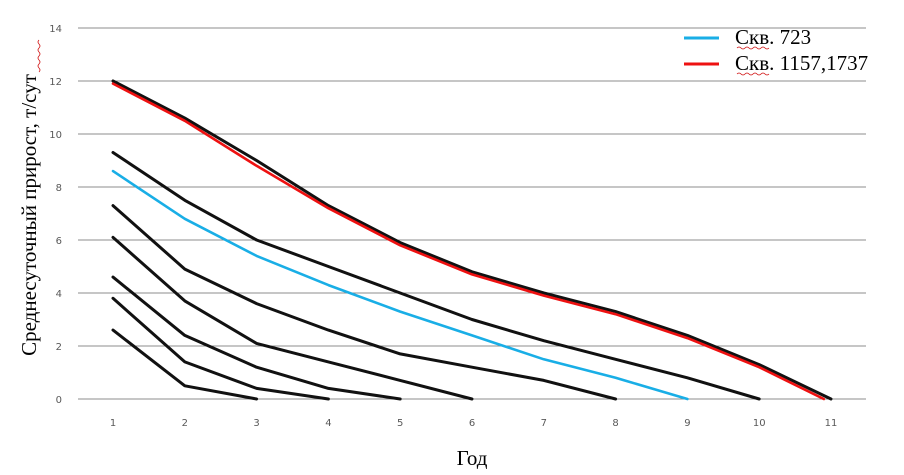  Describe the element at coordinates (544, 423) in the screenshot. I see `x-tick-label: 7` at that location.